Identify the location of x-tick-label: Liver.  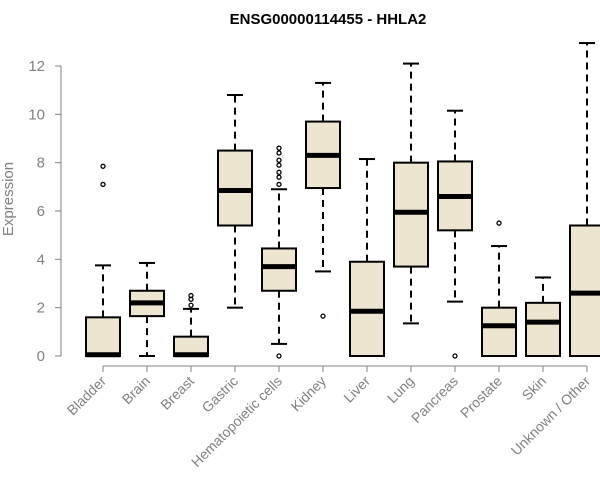
(356, 389).